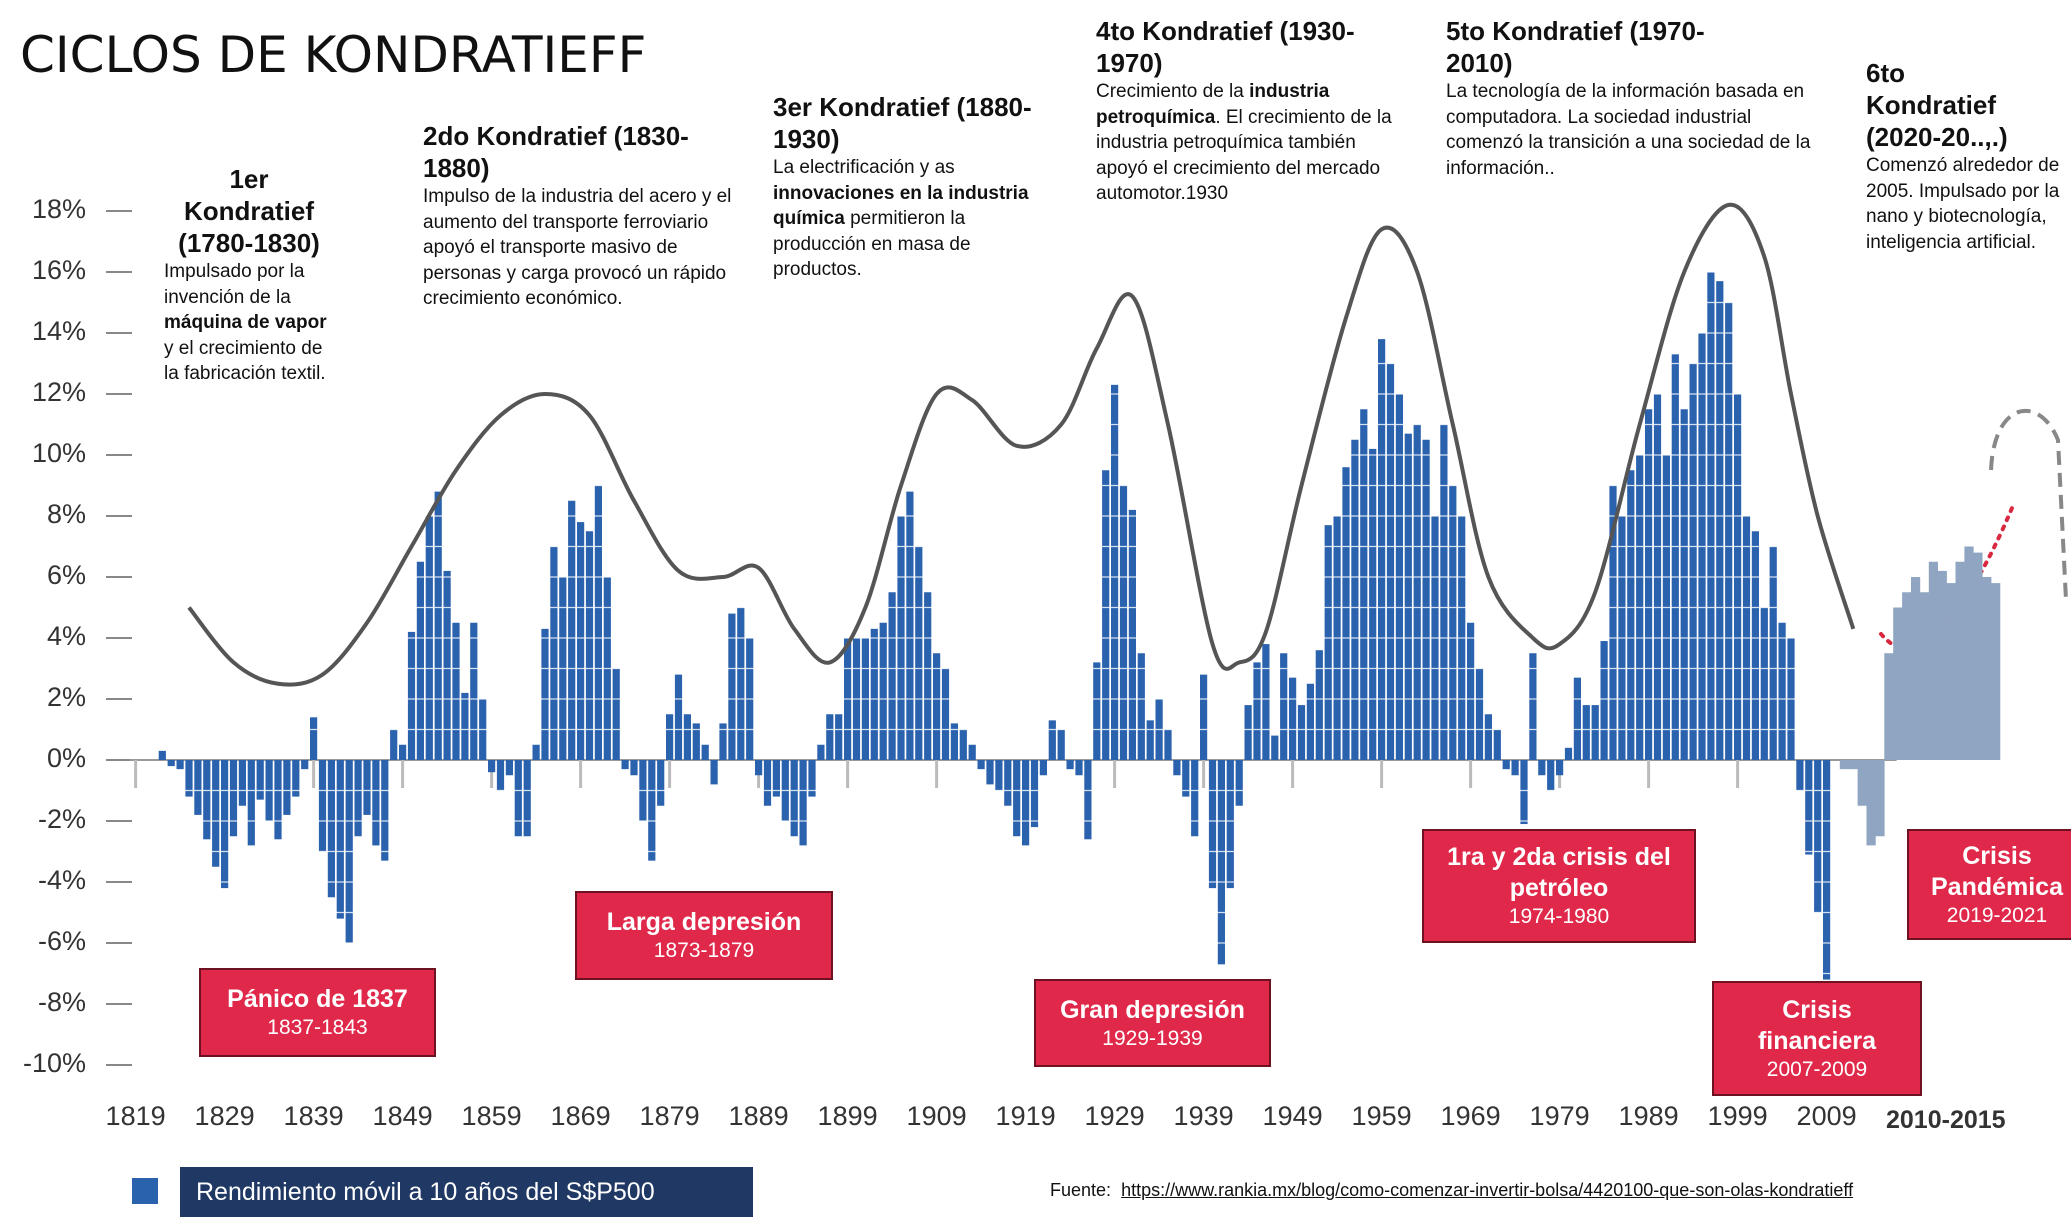  What do you see at coordinates (1026, 1116) in the screenshot?
I see `x-tick-label: 1919` at bounding box center [1026, 1116].